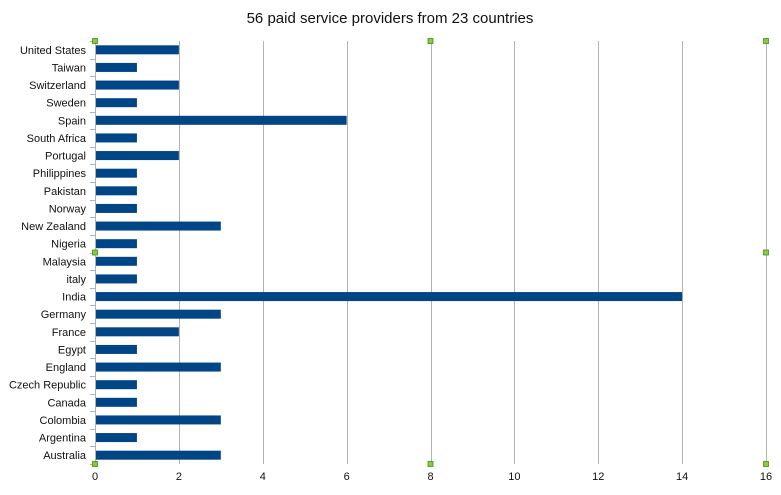 This screenshot has width=781, height=495. Describe the element at coordinates (221, 120) in the screenshot. I see `bar-spain` at that location.